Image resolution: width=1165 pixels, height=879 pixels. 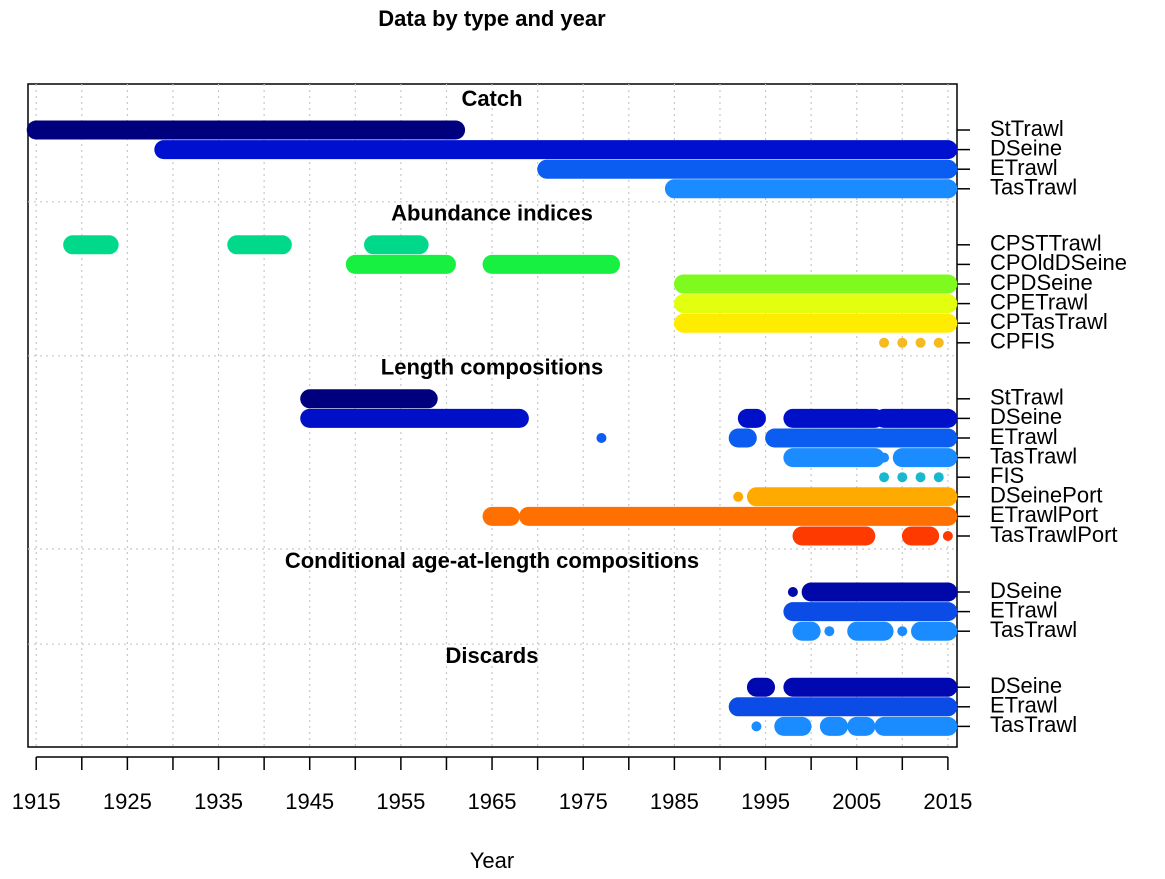 I want to click on group-header: Conditional age-at-length compositions, so click(x=492, y=560).